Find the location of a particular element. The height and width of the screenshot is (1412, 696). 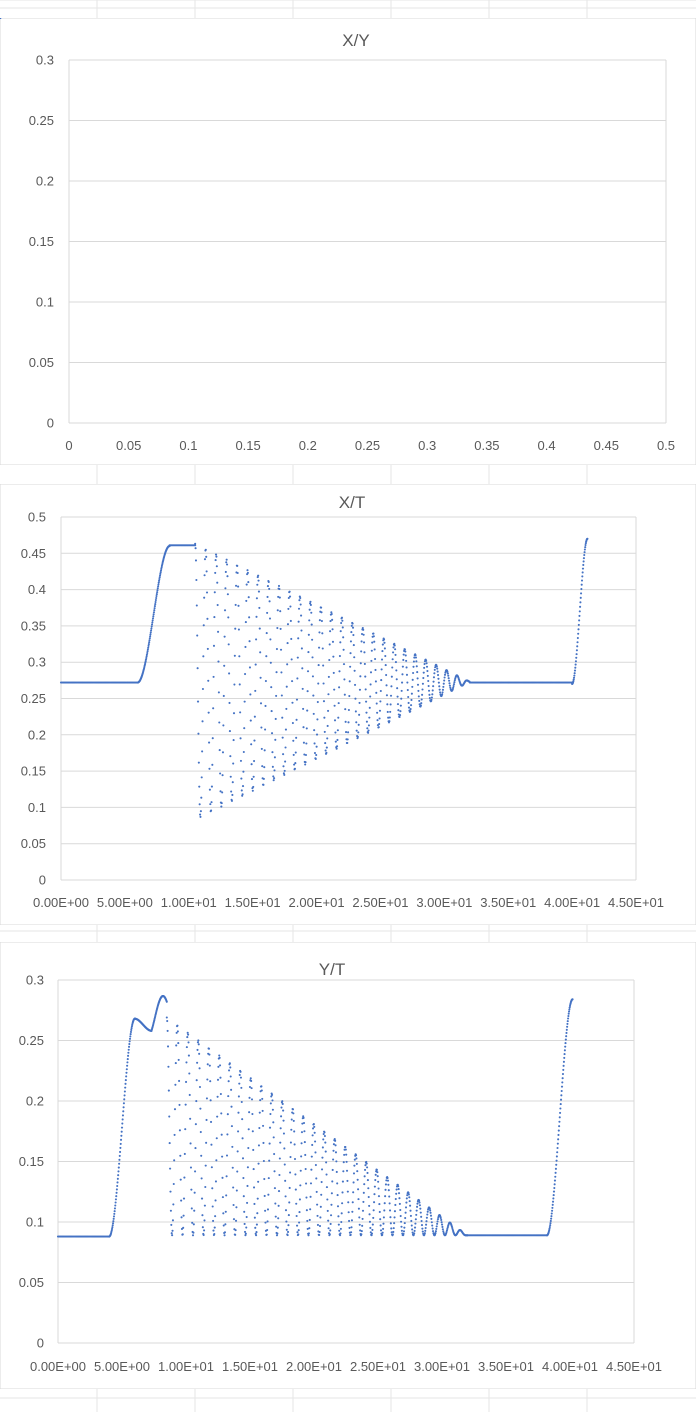

x-tick-label: 0.00E+00 is located at coordinates (61, 902).